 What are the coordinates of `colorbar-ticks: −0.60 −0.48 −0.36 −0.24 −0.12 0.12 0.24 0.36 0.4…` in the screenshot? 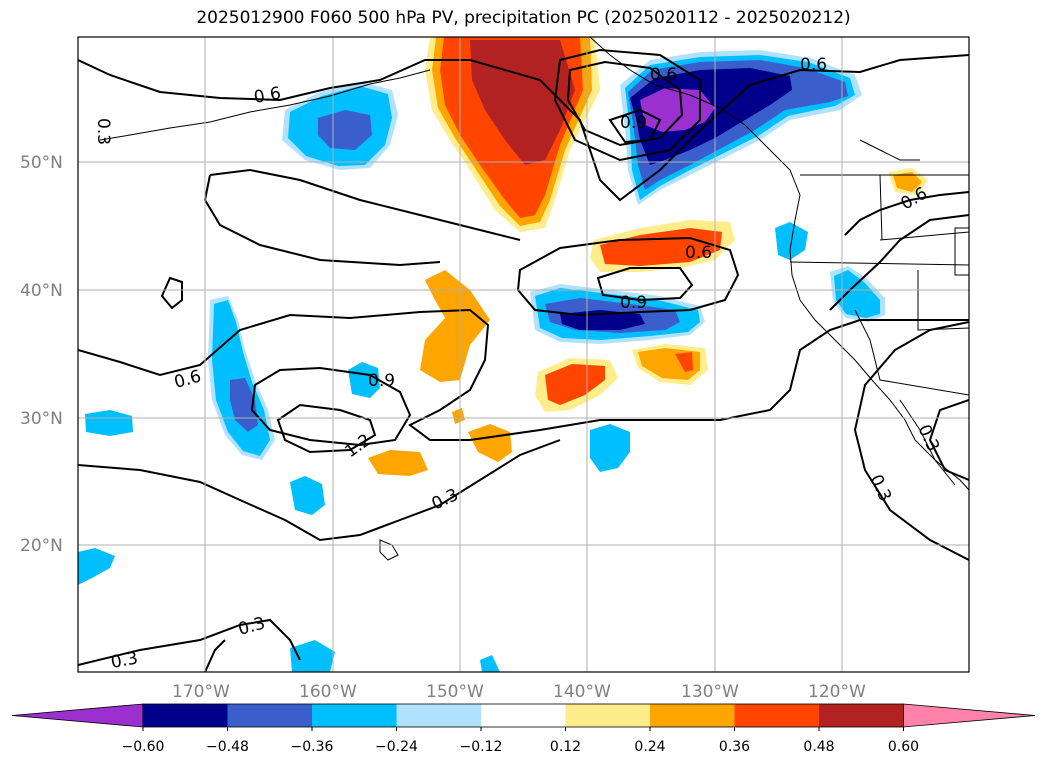 It's located at (520, 741).